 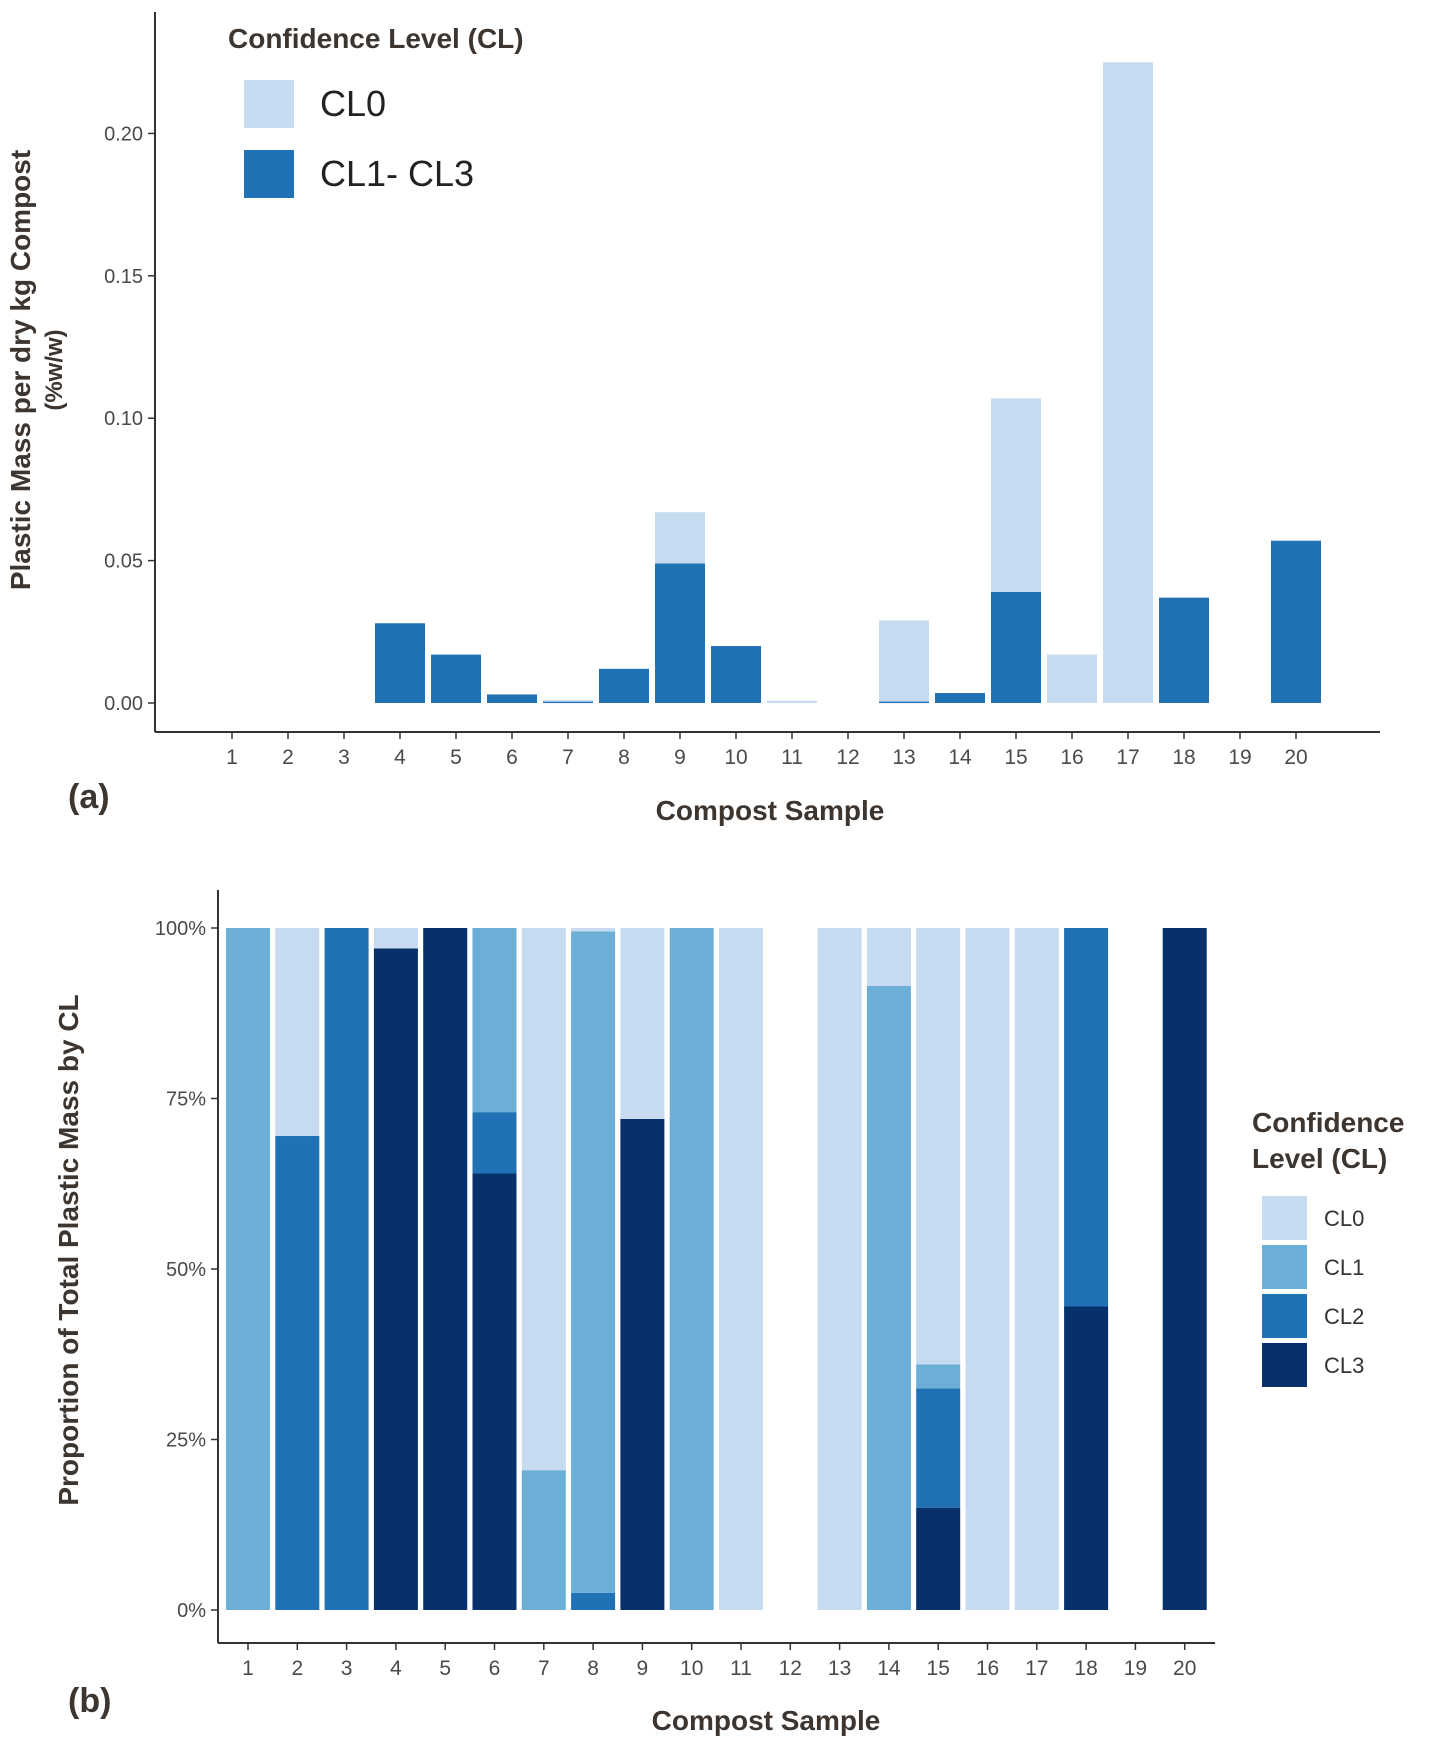 I want to click on panel-b-x-tick-label: 12, so click(x=790, y=1668).